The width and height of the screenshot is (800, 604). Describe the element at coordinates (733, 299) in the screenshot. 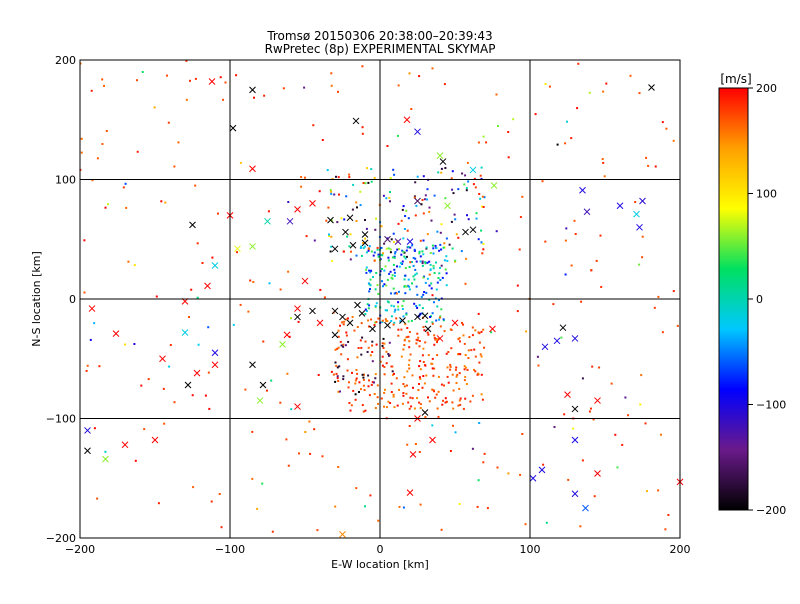

I see `colorbar` at that location.